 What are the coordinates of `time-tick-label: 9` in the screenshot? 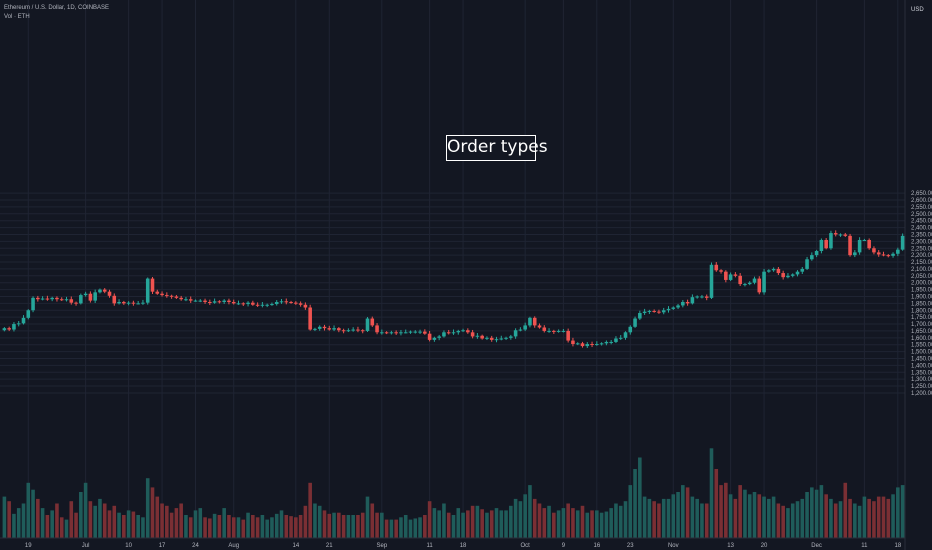 It's located at (564, 546).